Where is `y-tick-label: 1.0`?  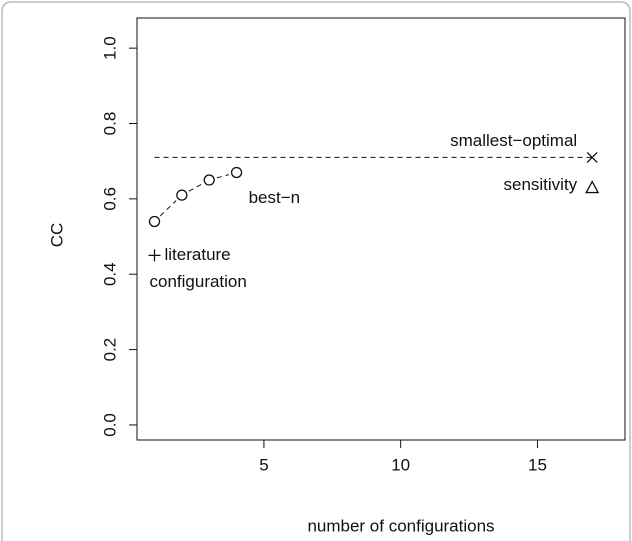
y-tick-label: 1.0 is located at coordinates (109, 48).